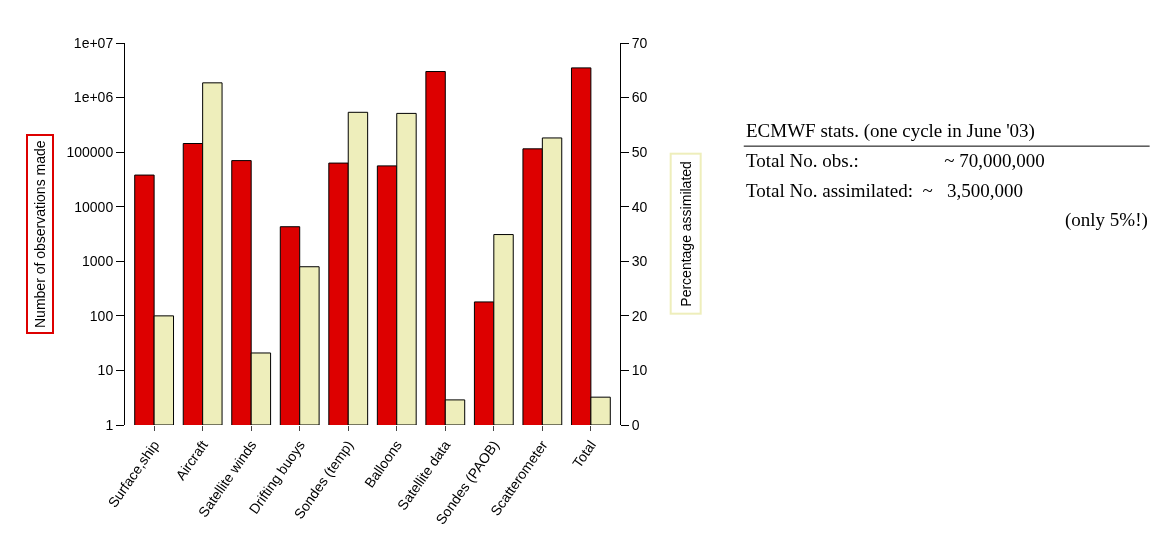  I want to click on y-tick-label: 1, so click(109, 424).